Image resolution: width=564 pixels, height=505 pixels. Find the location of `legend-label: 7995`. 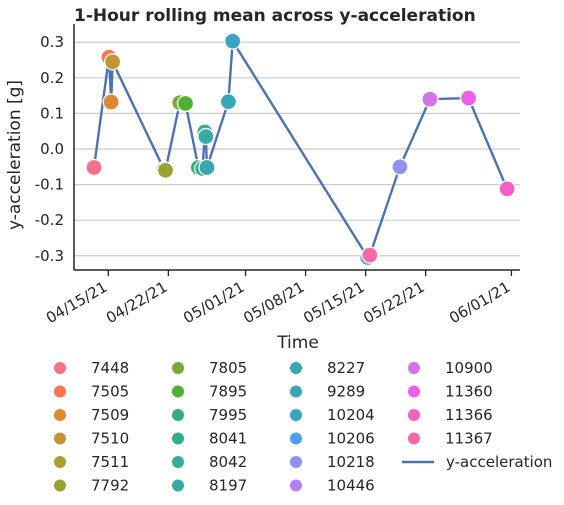

legend-label: 7995 is located at coordinates (228, 415).